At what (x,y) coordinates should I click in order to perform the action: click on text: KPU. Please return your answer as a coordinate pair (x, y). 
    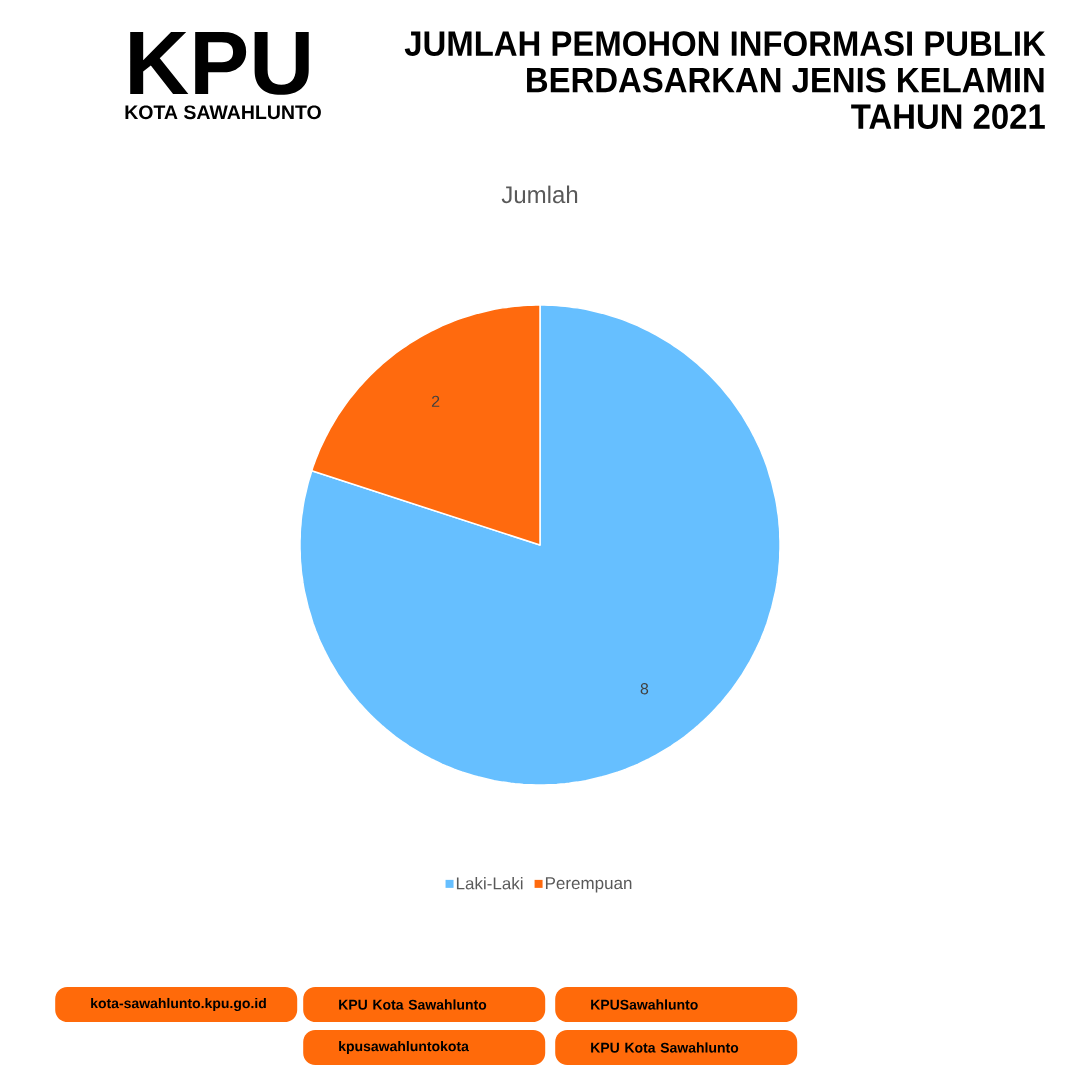
    Looking at the image, I should click on (219, 63).